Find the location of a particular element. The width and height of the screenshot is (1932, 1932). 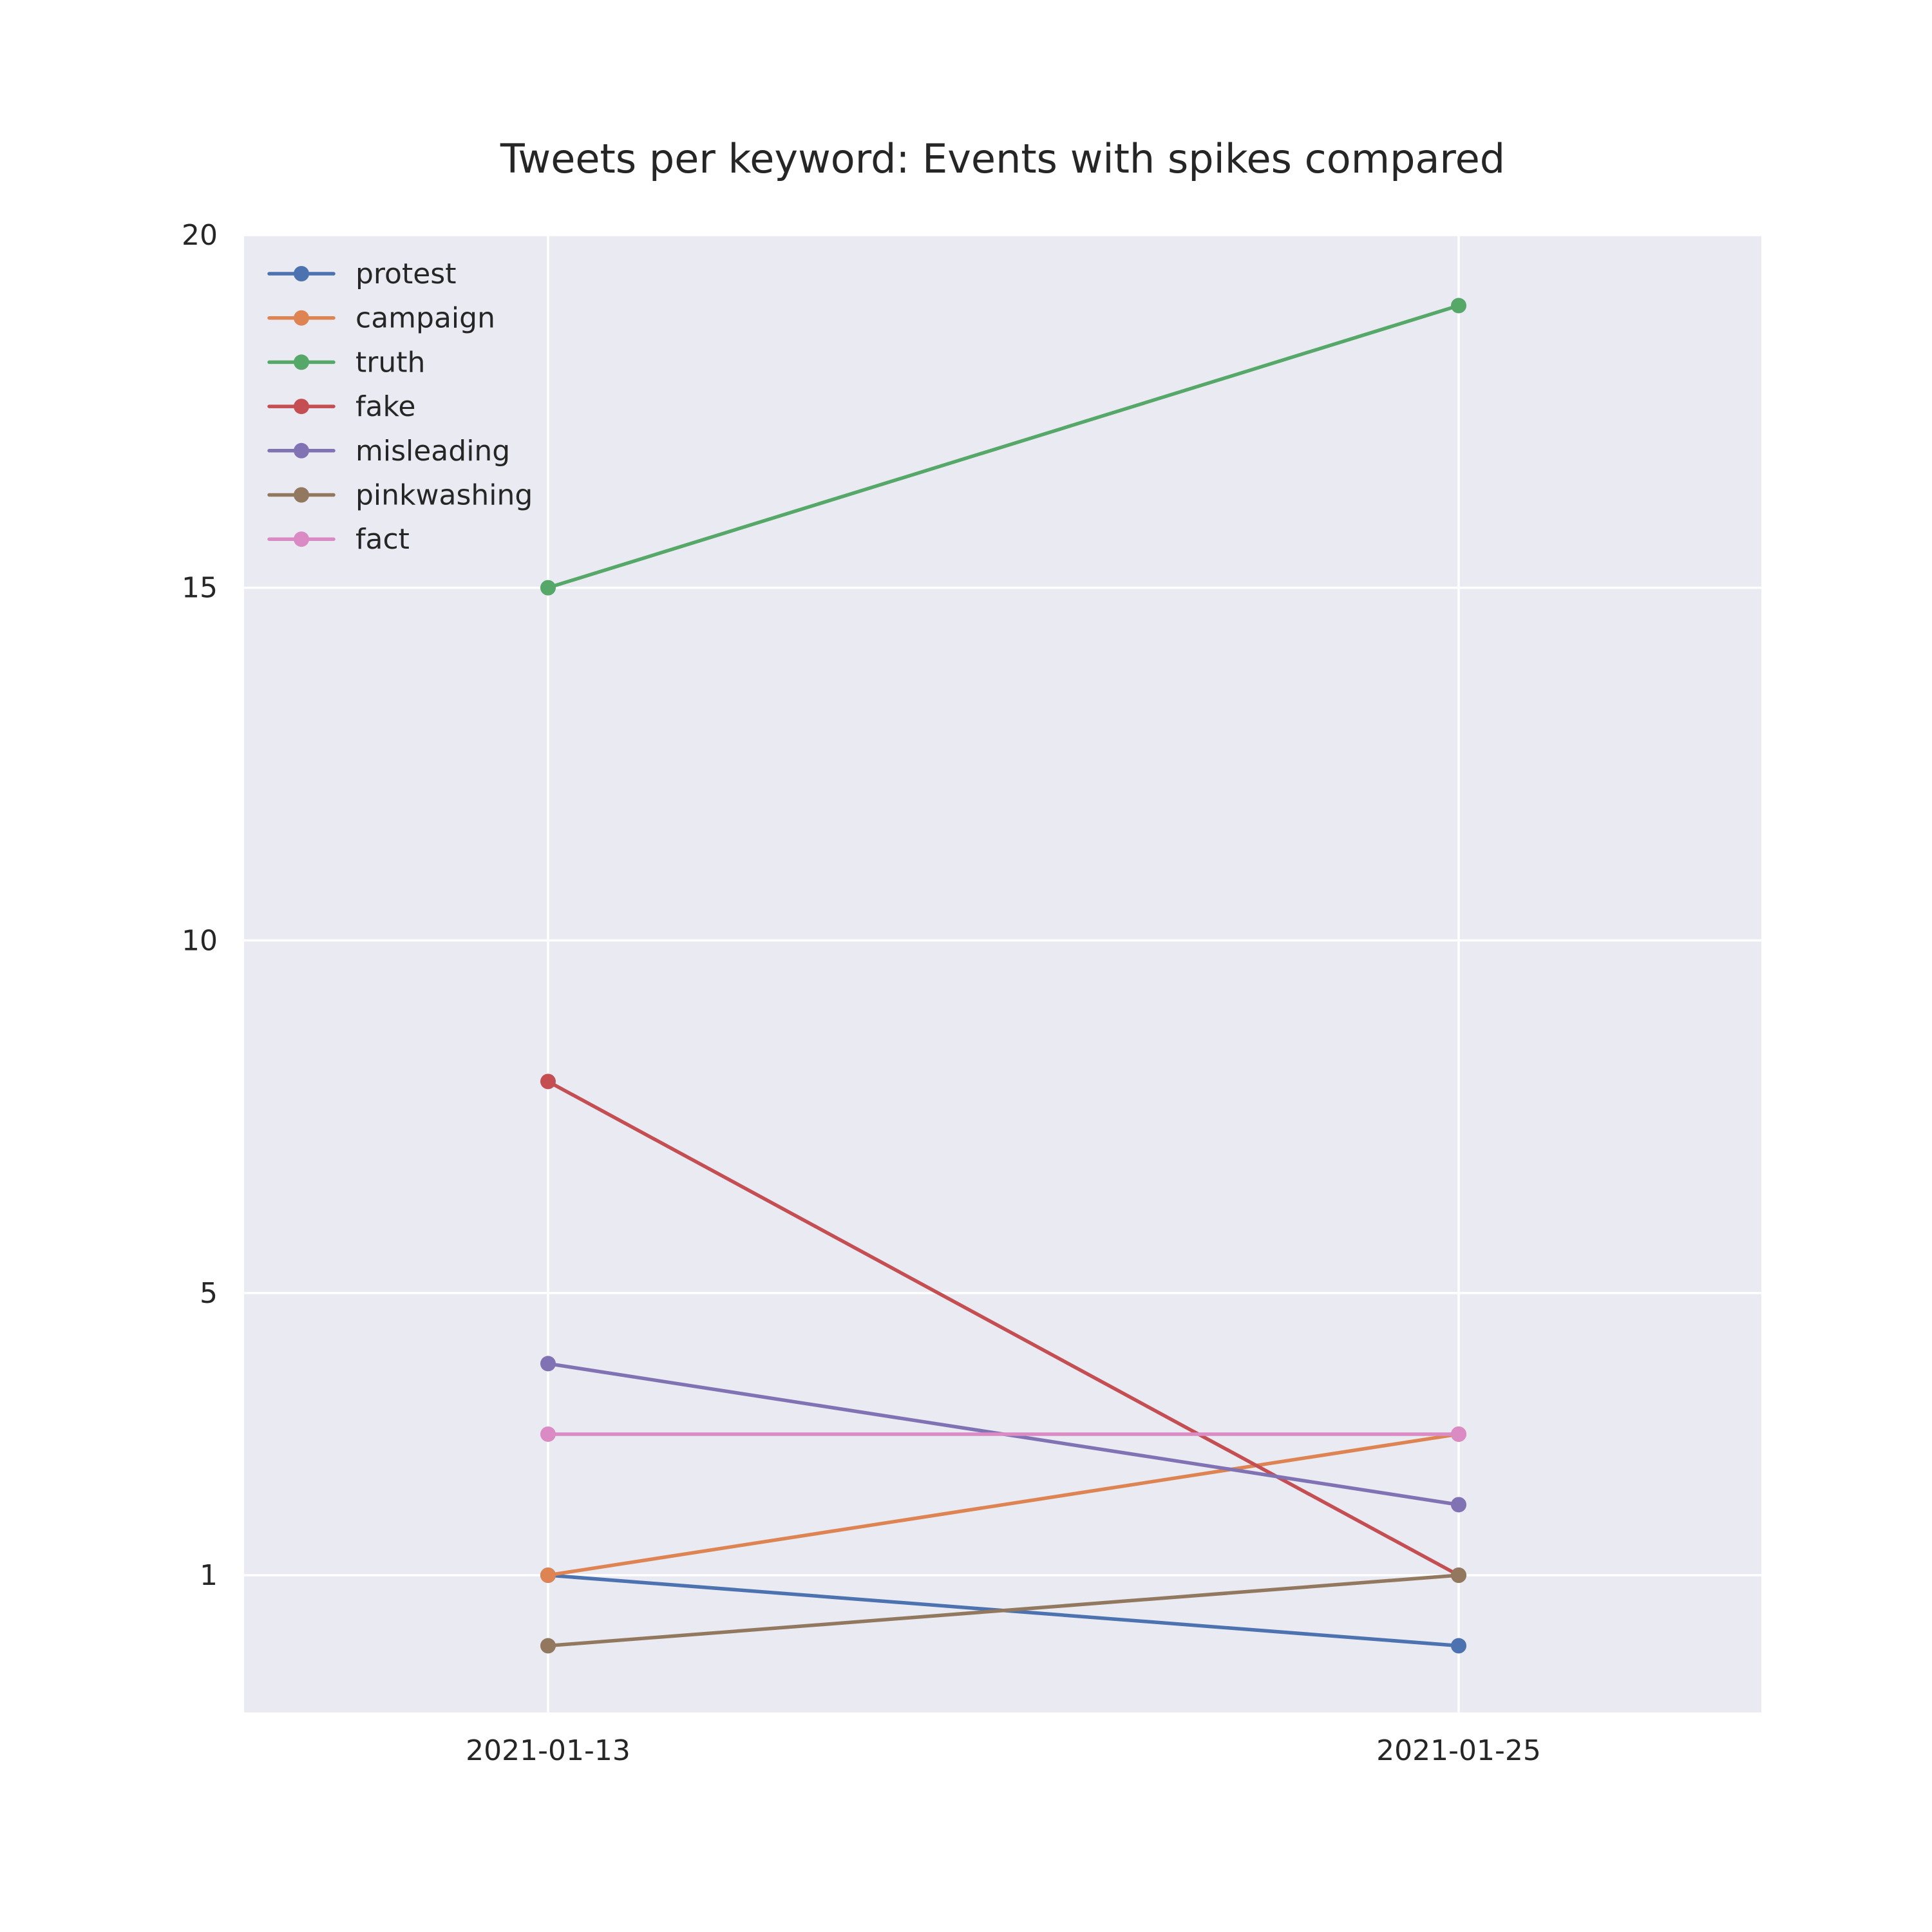

legend-label: protest is located at coordinates (405, 274).